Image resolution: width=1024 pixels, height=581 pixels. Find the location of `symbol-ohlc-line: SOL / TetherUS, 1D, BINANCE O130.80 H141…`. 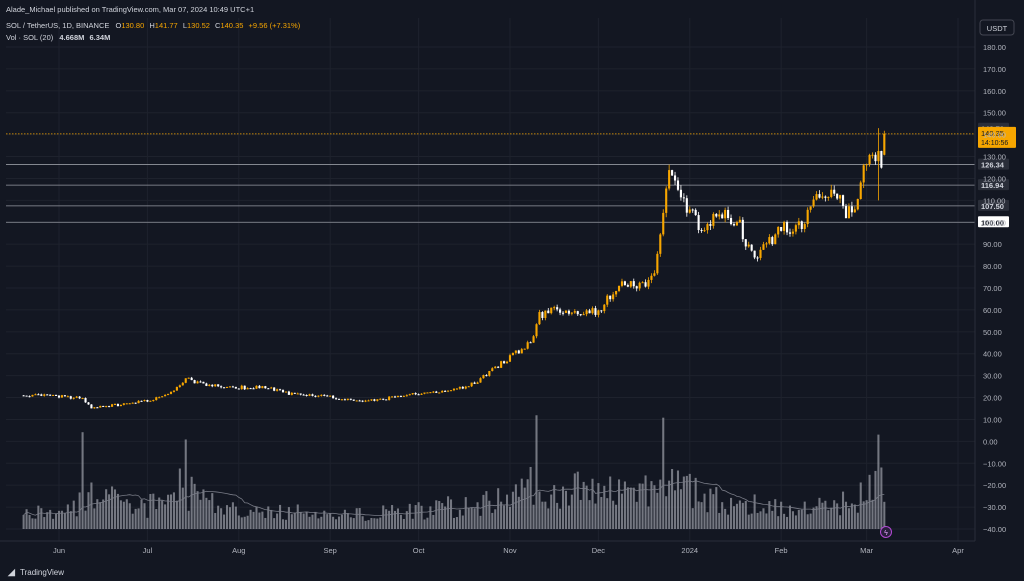

symbol-ohlc-line: SOL / TetherUS, 1D, BINANCE O130.80 H141… is located at coordinates (153, 25).